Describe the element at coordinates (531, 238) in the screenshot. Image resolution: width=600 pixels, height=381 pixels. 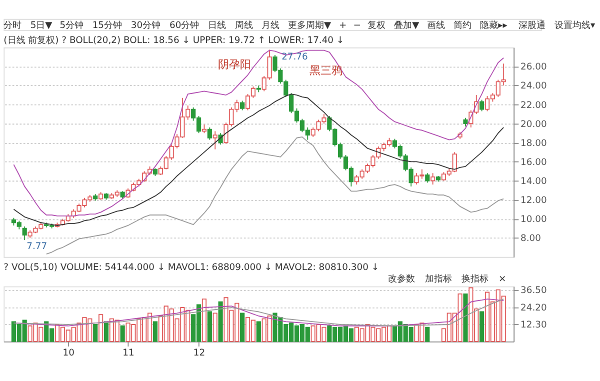
I see `y-tick-label: 8.00` at that location.